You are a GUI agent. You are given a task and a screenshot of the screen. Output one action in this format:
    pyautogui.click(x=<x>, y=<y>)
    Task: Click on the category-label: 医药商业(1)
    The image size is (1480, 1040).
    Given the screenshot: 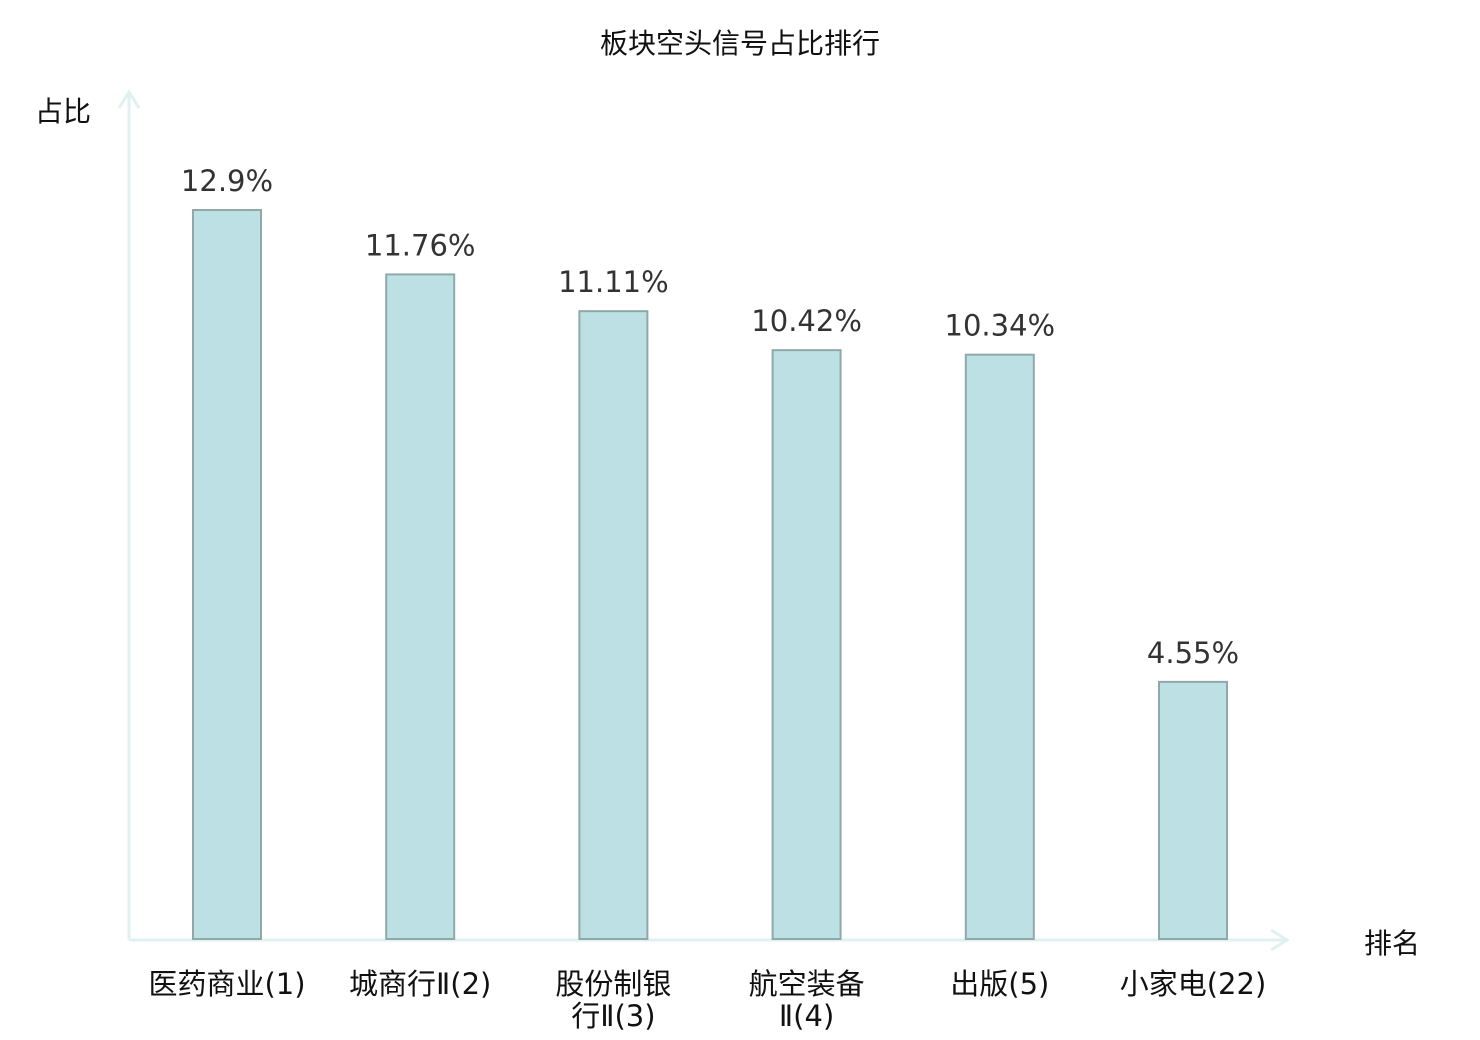 What is the action you would take?
    pyautogui.click(x=226, y=984)
    